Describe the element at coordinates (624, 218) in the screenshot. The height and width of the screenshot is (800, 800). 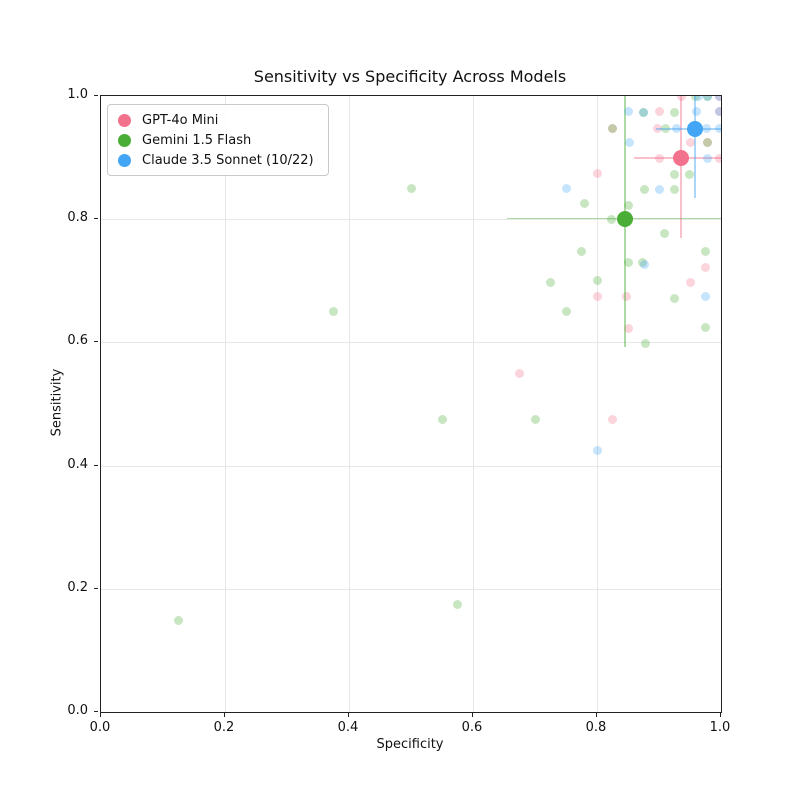
I see `mean-marker-gemini-1-5-flash` at that location.